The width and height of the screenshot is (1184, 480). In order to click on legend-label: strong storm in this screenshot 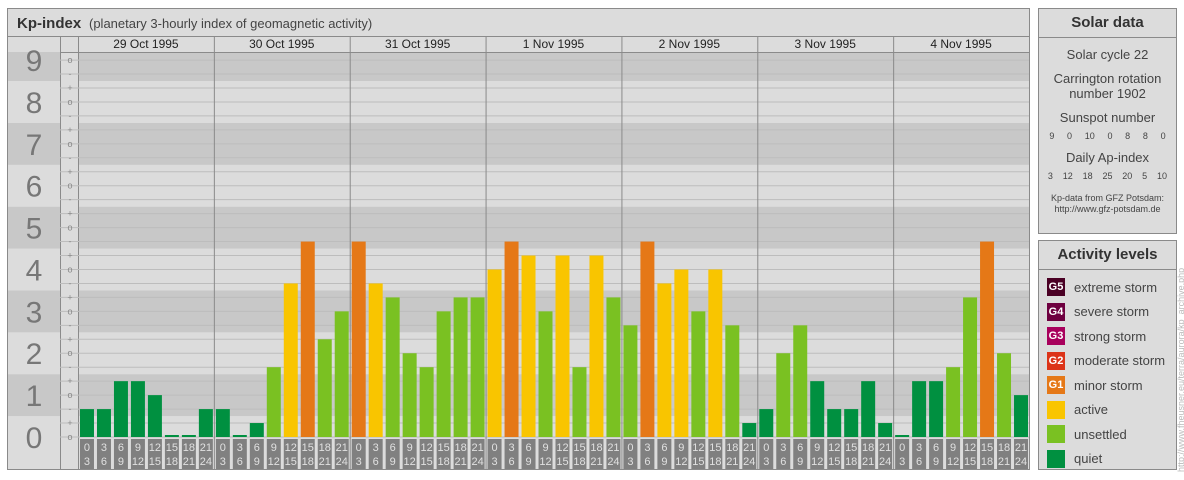, I will do `click(1110, 336)`.